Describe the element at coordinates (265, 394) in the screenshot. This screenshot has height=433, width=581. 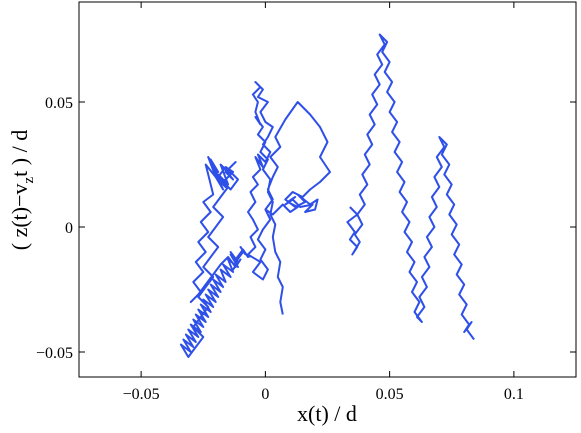
I see `x-tick-label: 0` at that location.